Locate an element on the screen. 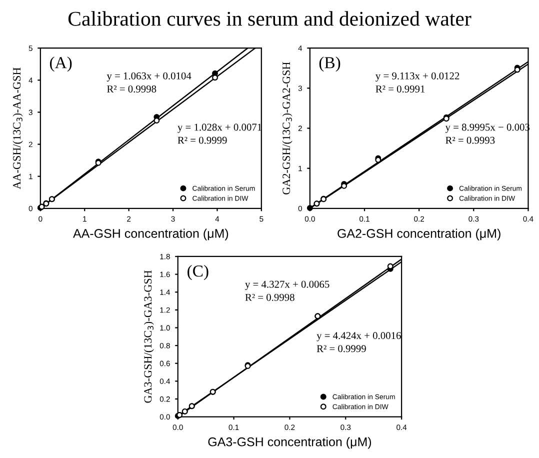 The image size is (539, 458). annotation: y = 9.113x + 0.0122 R² = 0.9991 is located at coordinates (418, 82).